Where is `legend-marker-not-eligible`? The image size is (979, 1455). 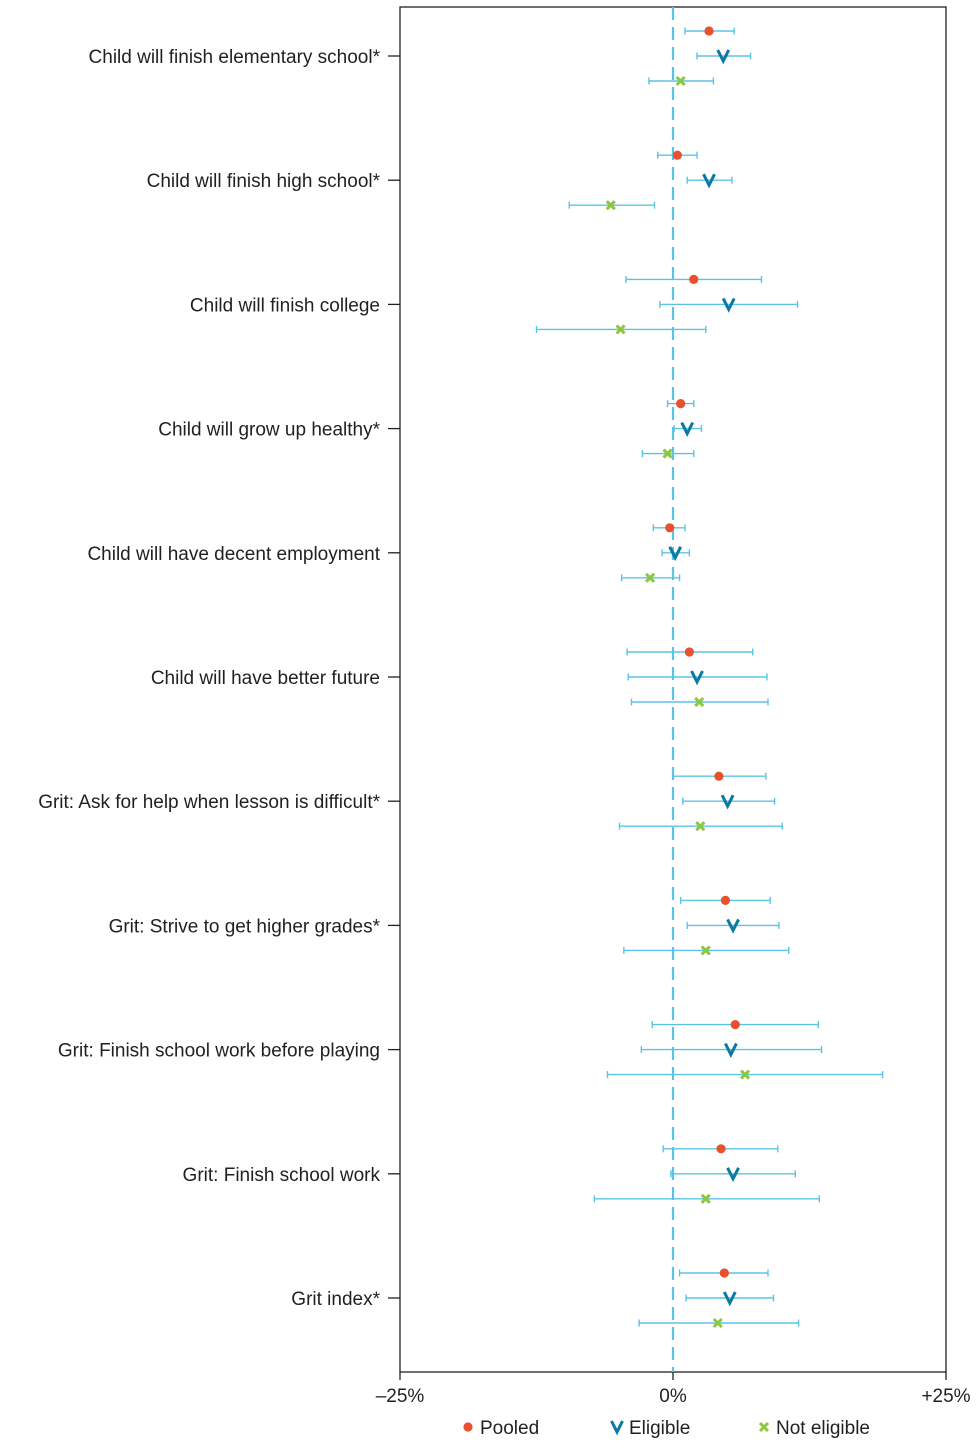 legend-marker-not-eligible is located at coordinates (764, 1427).